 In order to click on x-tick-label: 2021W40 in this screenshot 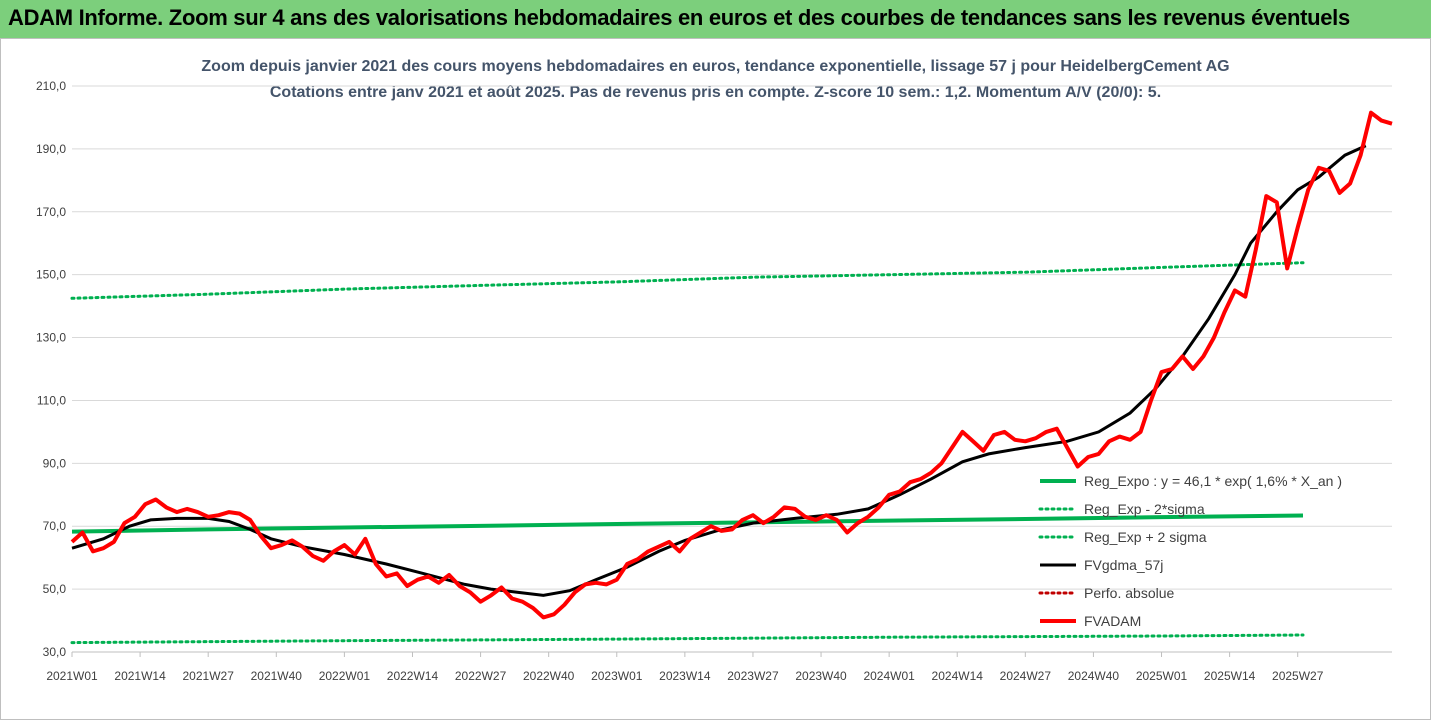, I will do `click(277, 676)`.